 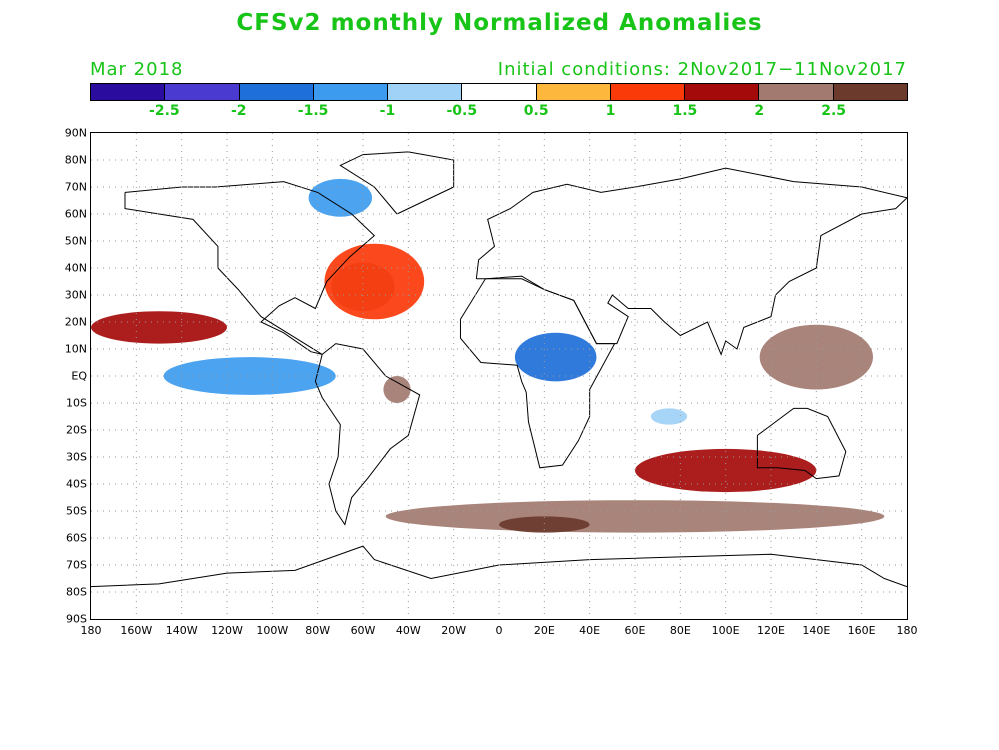 I want to click on colorbar-label: 0.5, so click(x=536, y=111).